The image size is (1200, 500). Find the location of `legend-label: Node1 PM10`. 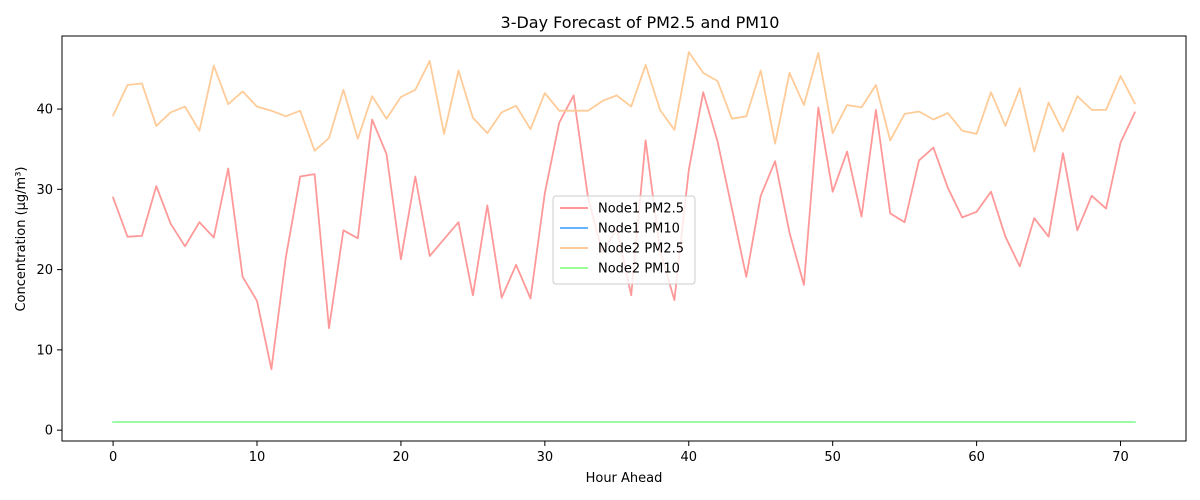

legend-label: Node1 PM10 is located at coordinates (639, 229).